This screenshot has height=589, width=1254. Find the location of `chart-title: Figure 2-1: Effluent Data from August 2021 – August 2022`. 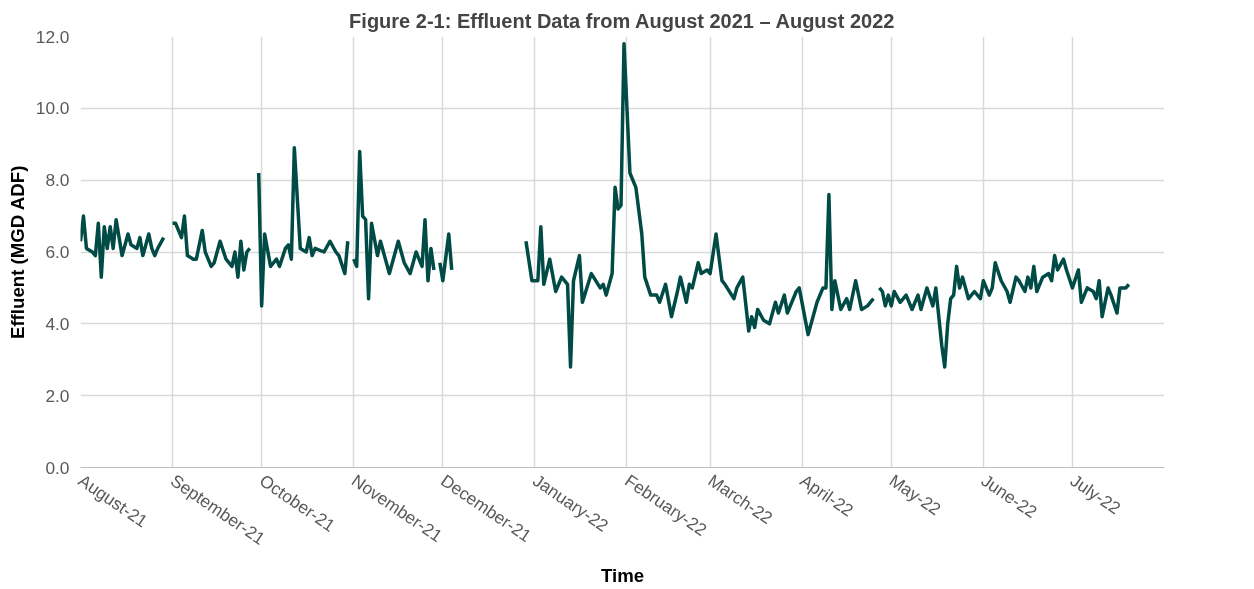

chart-title: Figure 2-1: Effluent Data from August 2021 – August 2022 is located at coordinates (622, 20).